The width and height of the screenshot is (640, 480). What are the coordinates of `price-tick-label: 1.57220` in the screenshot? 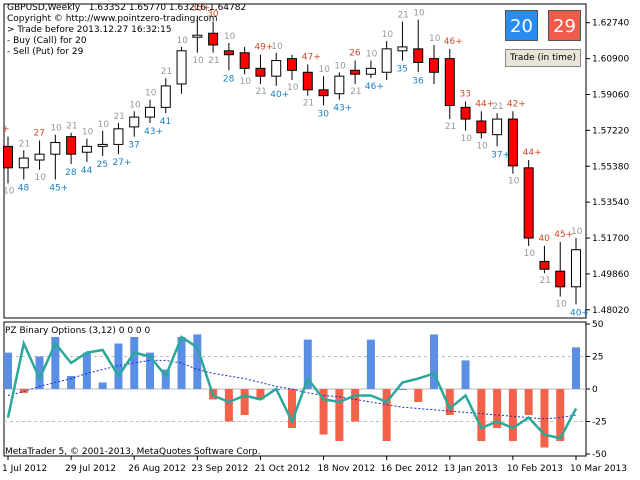 It's located at (610, 131).